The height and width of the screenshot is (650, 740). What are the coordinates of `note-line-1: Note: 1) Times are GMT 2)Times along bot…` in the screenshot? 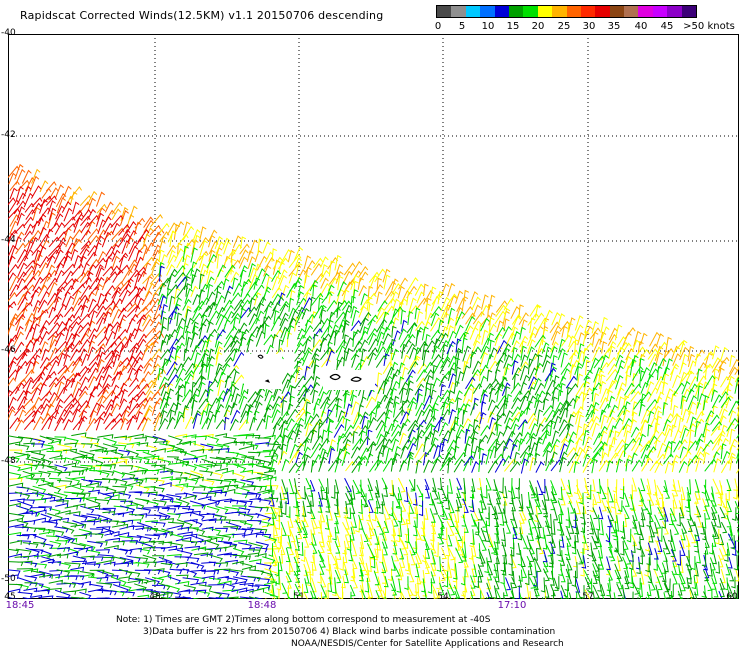 It's located at (303, 620).